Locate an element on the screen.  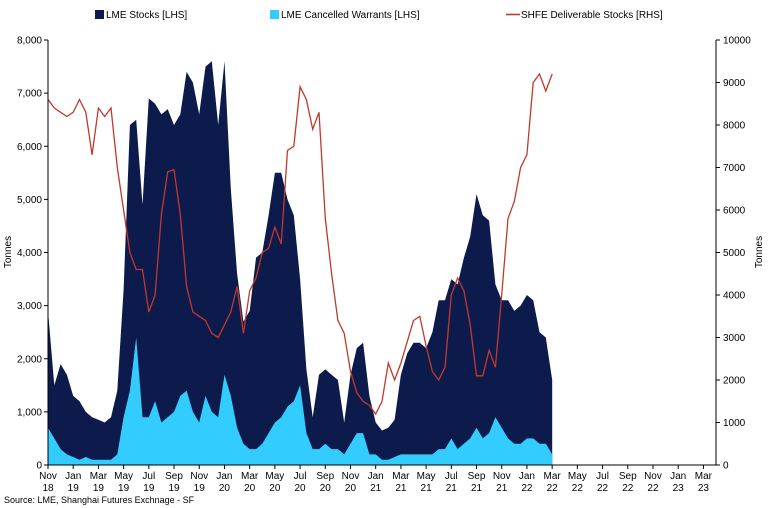
y-tick-left: 1,000 is located at coordinates (29, 412).